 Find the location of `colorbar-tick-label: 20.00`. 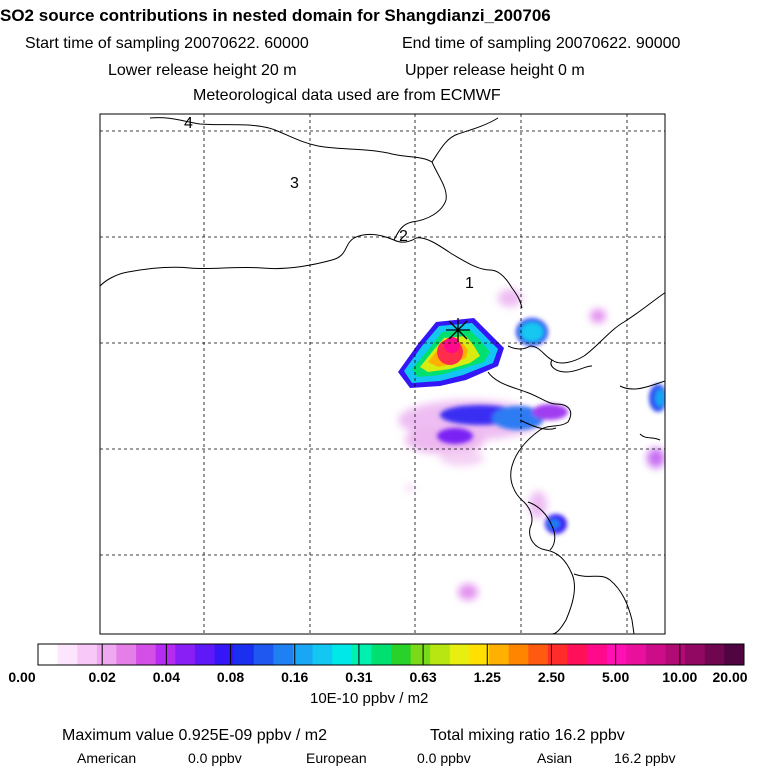

colorbar-tick-label: 20.00 is located at coordinates (730, 677).